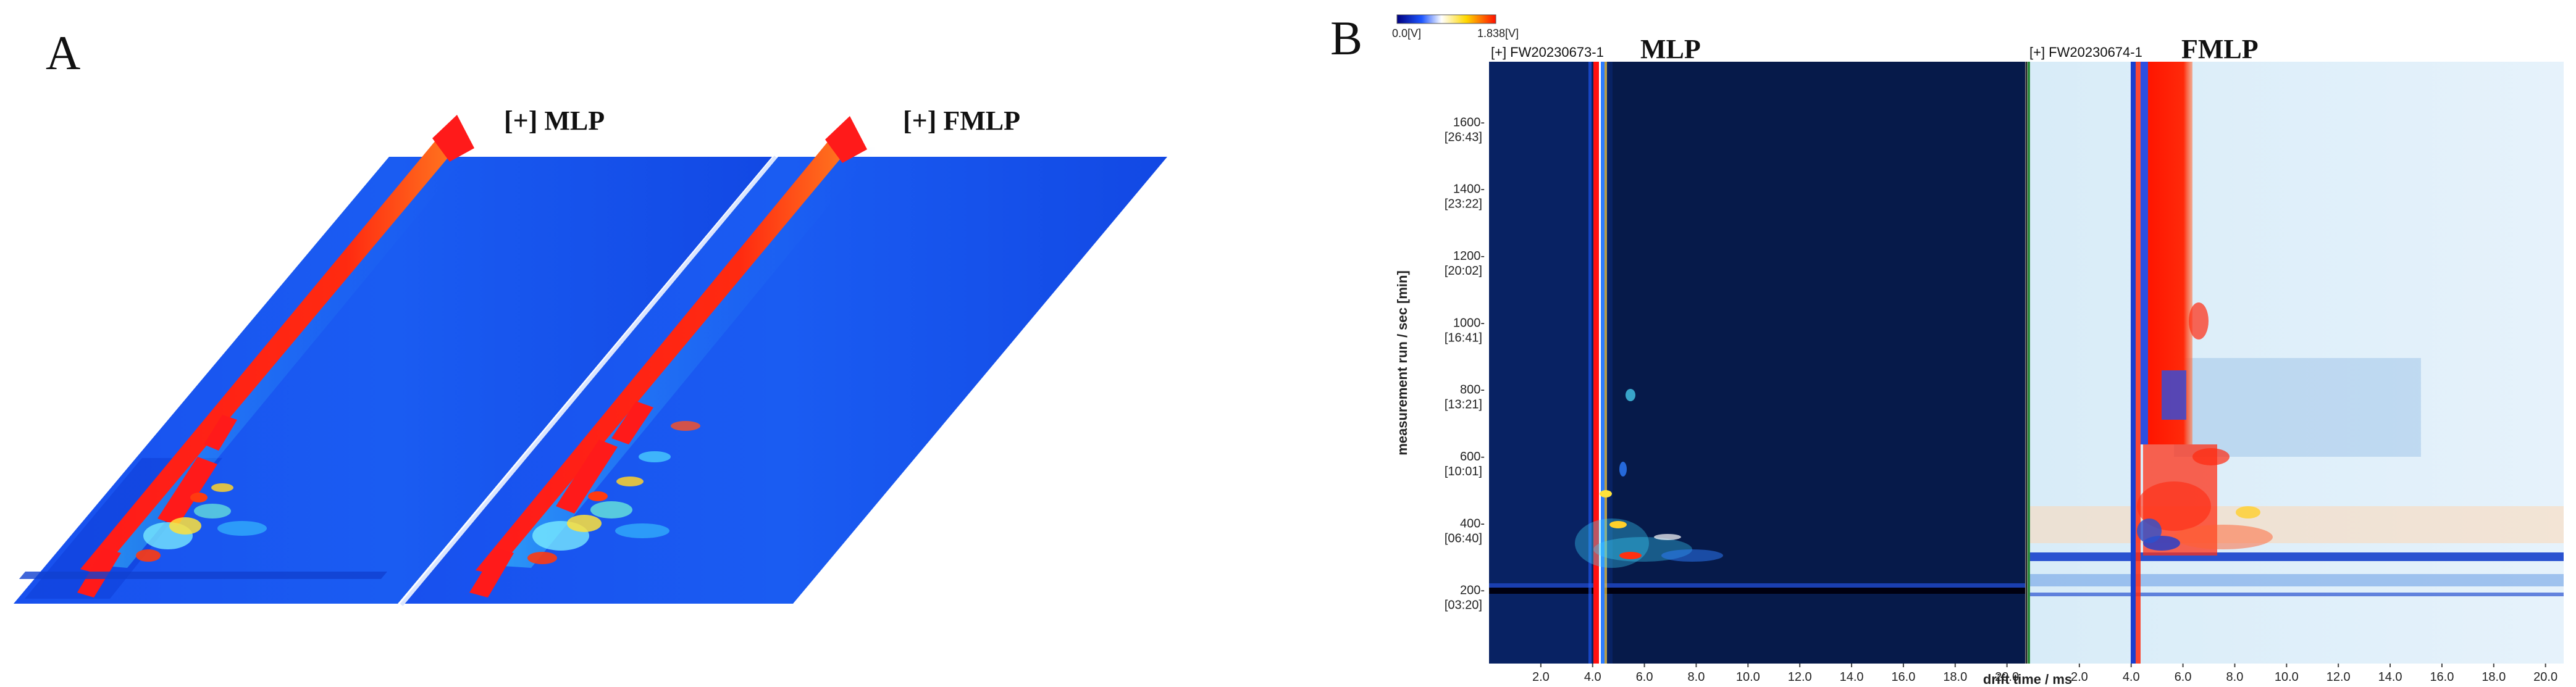 The image size is (2576, 687). I want to click on fmlp-map-title: FMLP, so click(2220, 49).